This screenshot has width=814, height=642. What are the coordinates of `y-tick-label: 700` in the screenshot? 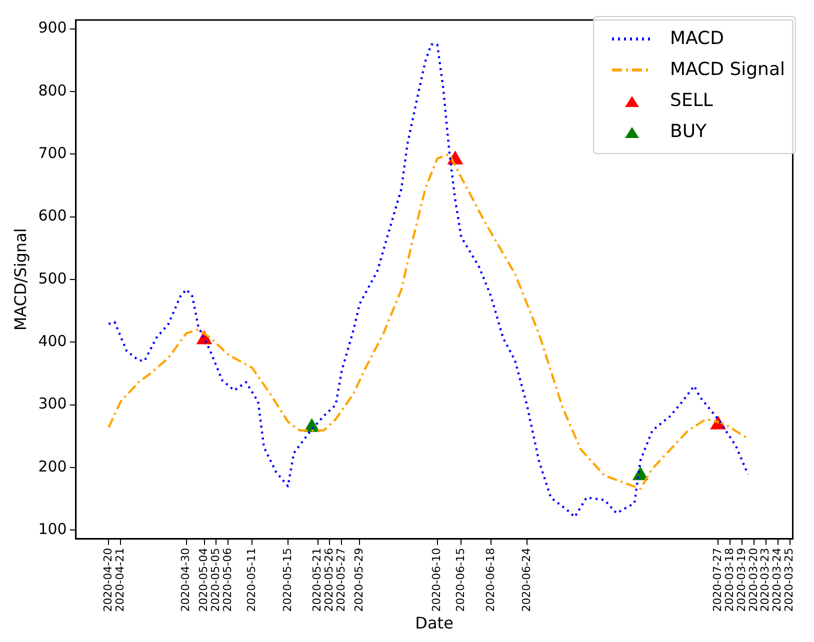 It's located at (52, 153).